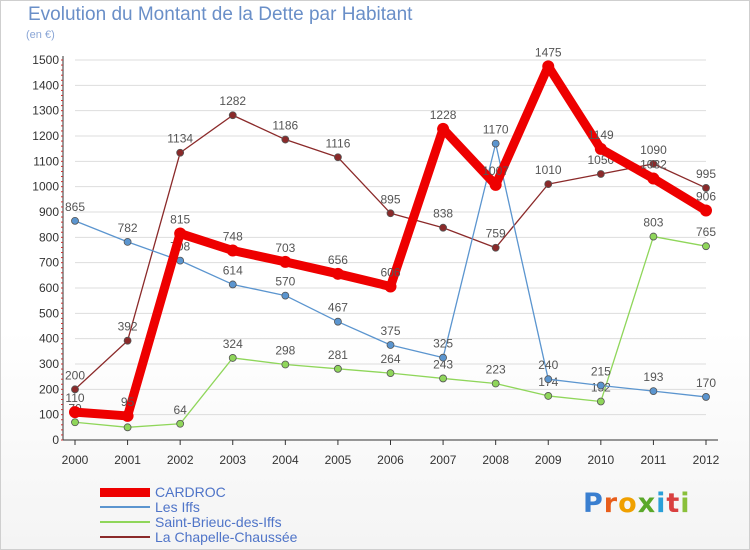 The image size is (750, 550). Describe the element at coordinates (706, 460) in the screenshot. I see `x-tick-label: 2012` at that location.